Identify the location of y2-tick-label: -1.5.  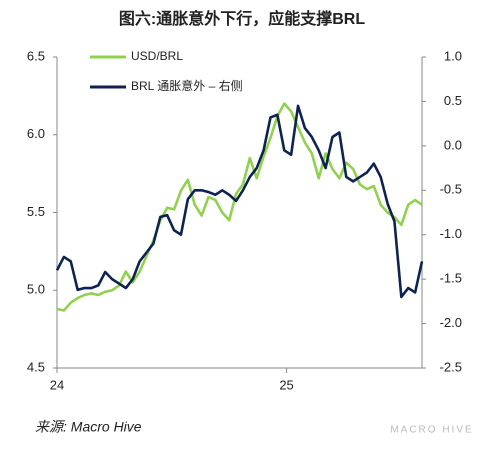
(451, 278).